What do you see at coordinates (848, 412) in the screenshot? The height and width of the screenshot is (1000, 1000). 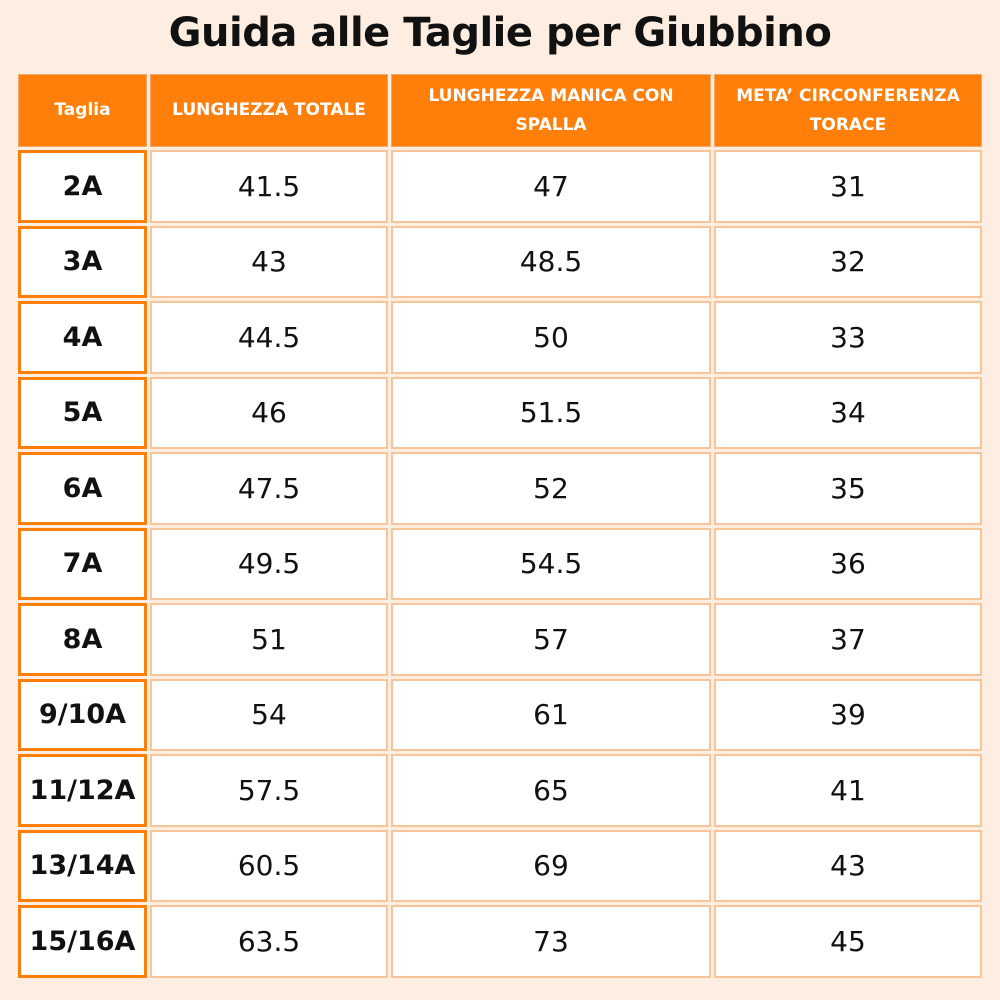 I see `value-cell: 34` at bounding box center [848, 412].